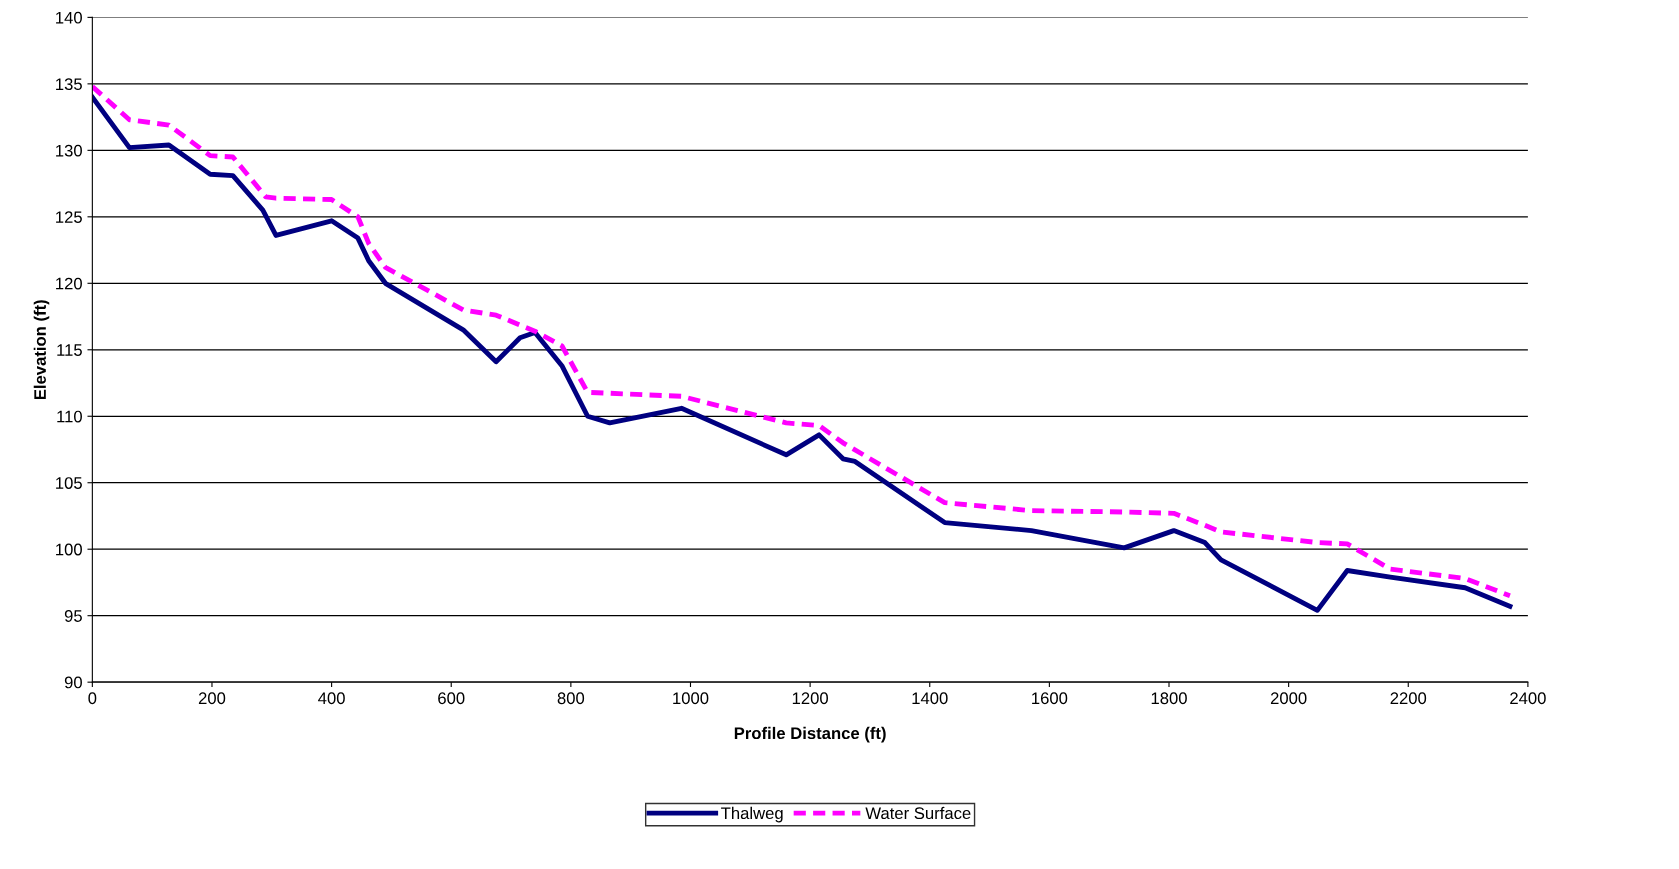 This screenshot has width=1679, height=869. What do you see at coordinates (810, 698) in the screenshot?
I see `x-tick-label: 1200` at bounding box center [810, 698].